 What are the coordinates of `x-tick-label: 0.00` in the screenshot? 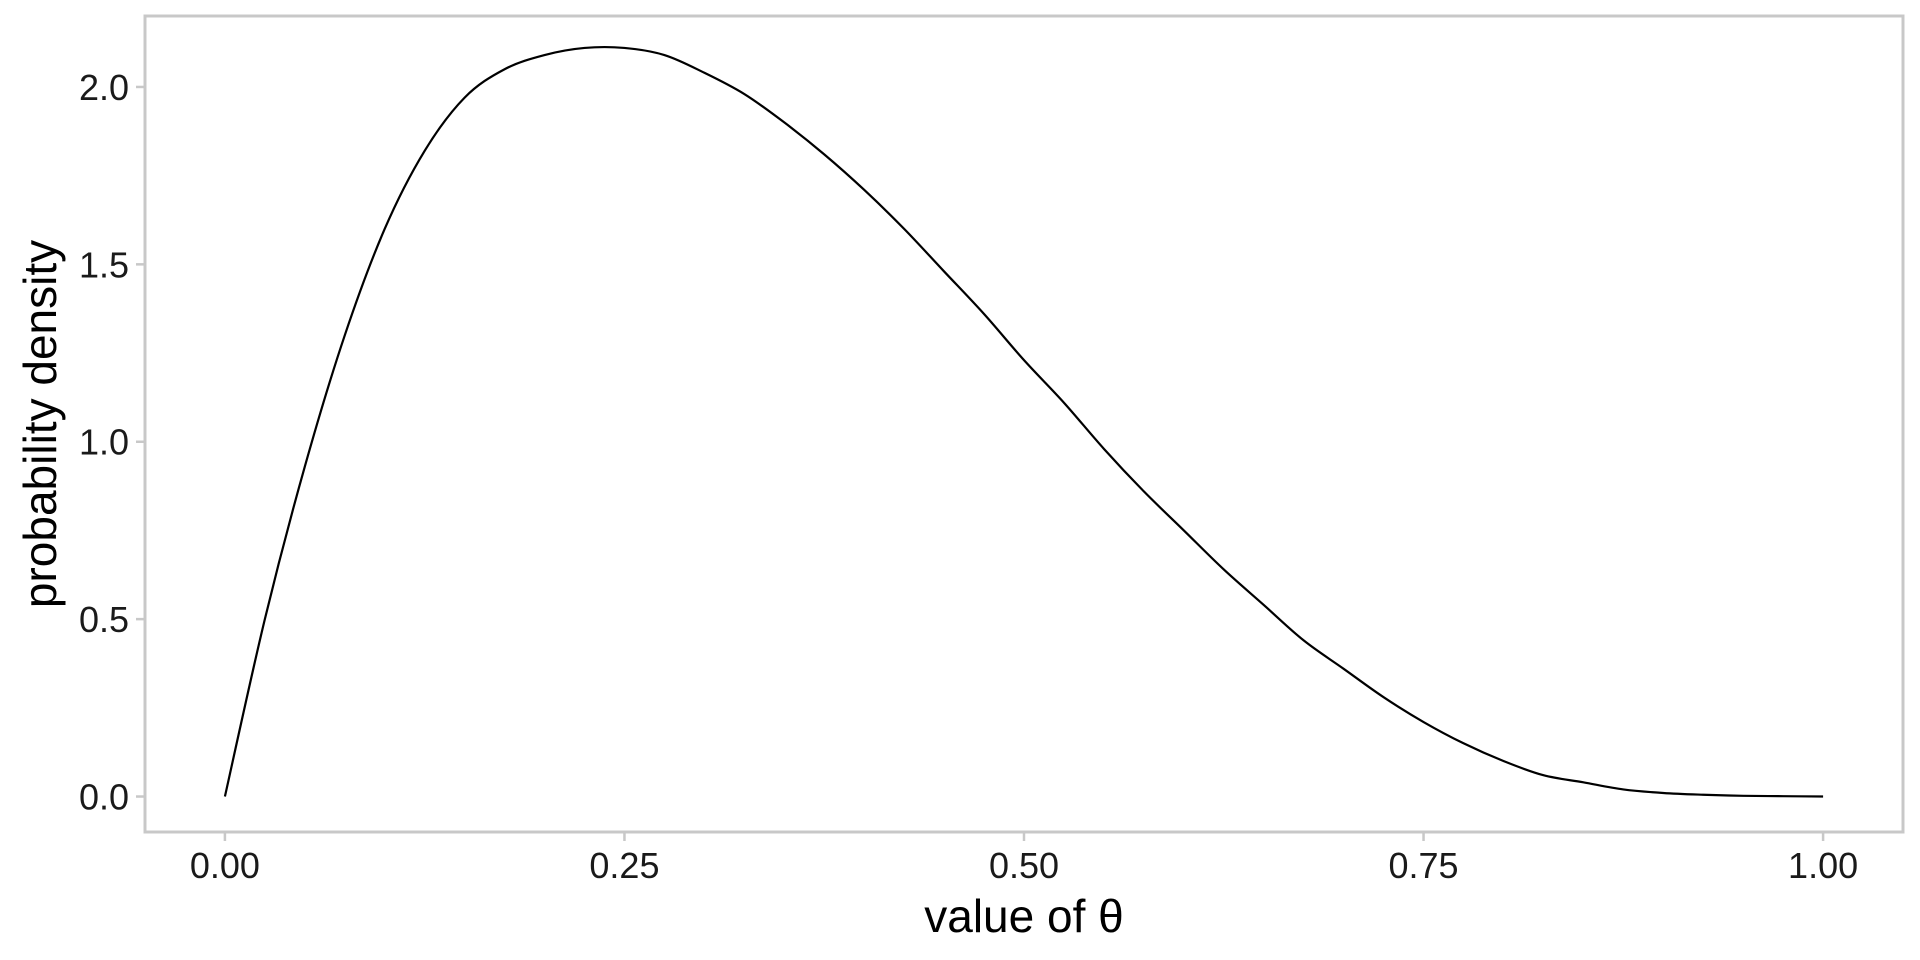 It's located at (225, 865).